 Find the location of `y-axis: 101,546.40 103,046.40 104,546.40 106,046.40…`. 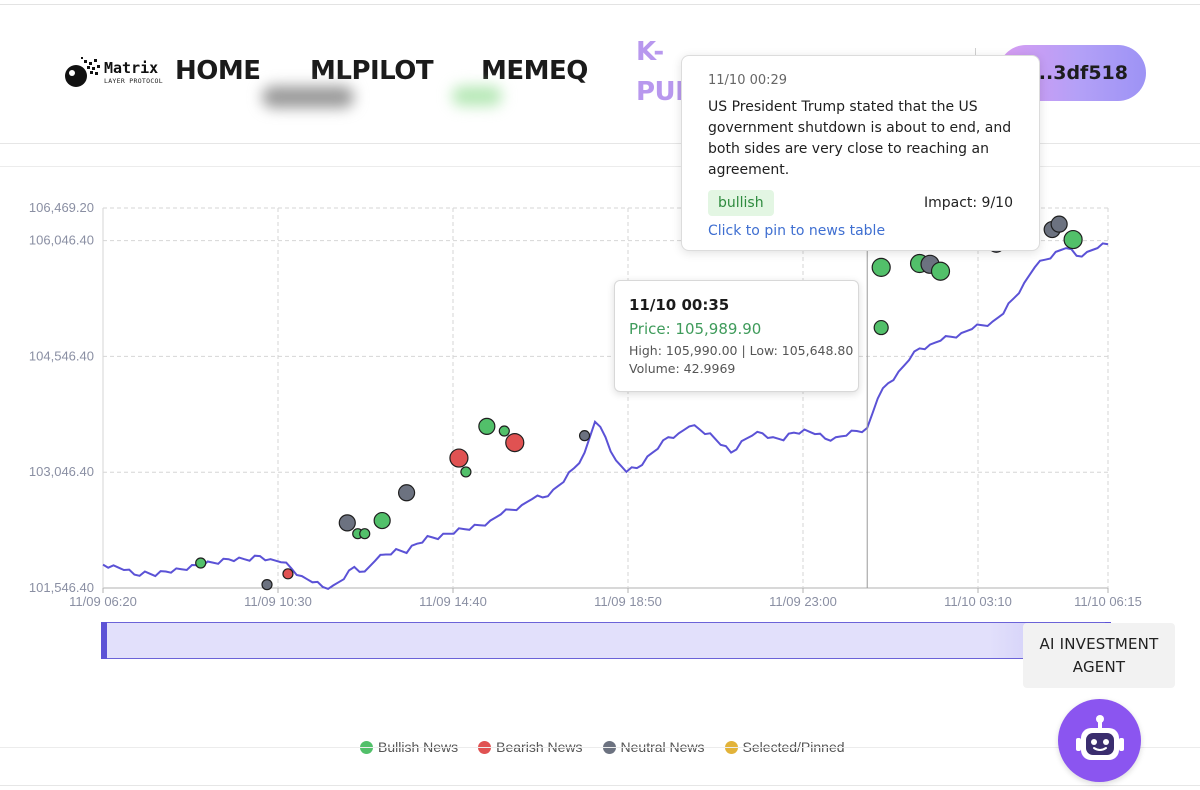

y-axis: 101,546.40 103,046.40 104,546.40 106,046.40… is located at coordinates (61, 397).